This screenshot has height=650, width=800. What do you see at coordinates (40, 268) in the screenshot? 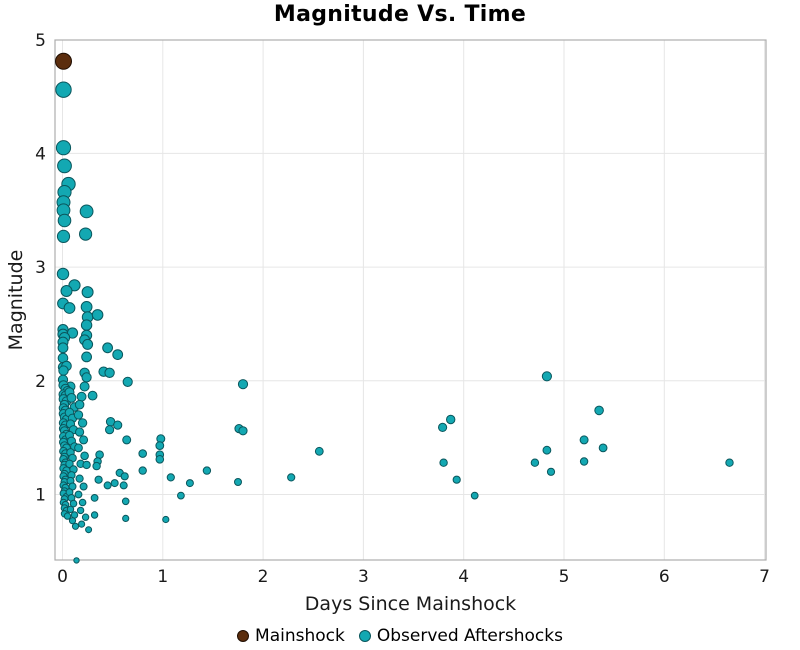
I see `y-tick-label-3: 3` at bounding box center [40, 268].